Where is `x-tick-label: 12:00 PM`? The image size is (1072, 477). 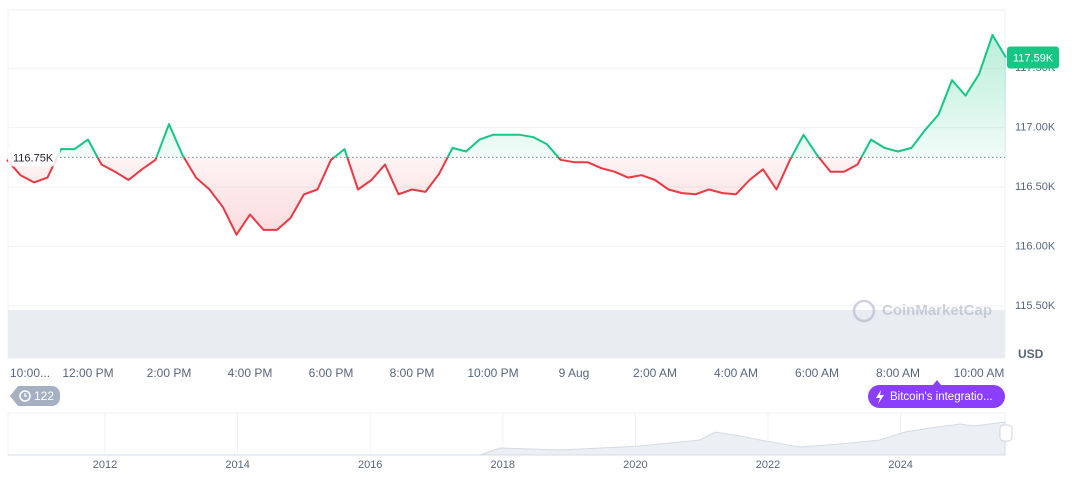
x-tick-label: 12:00 PM is located at coordinates (87, 373).